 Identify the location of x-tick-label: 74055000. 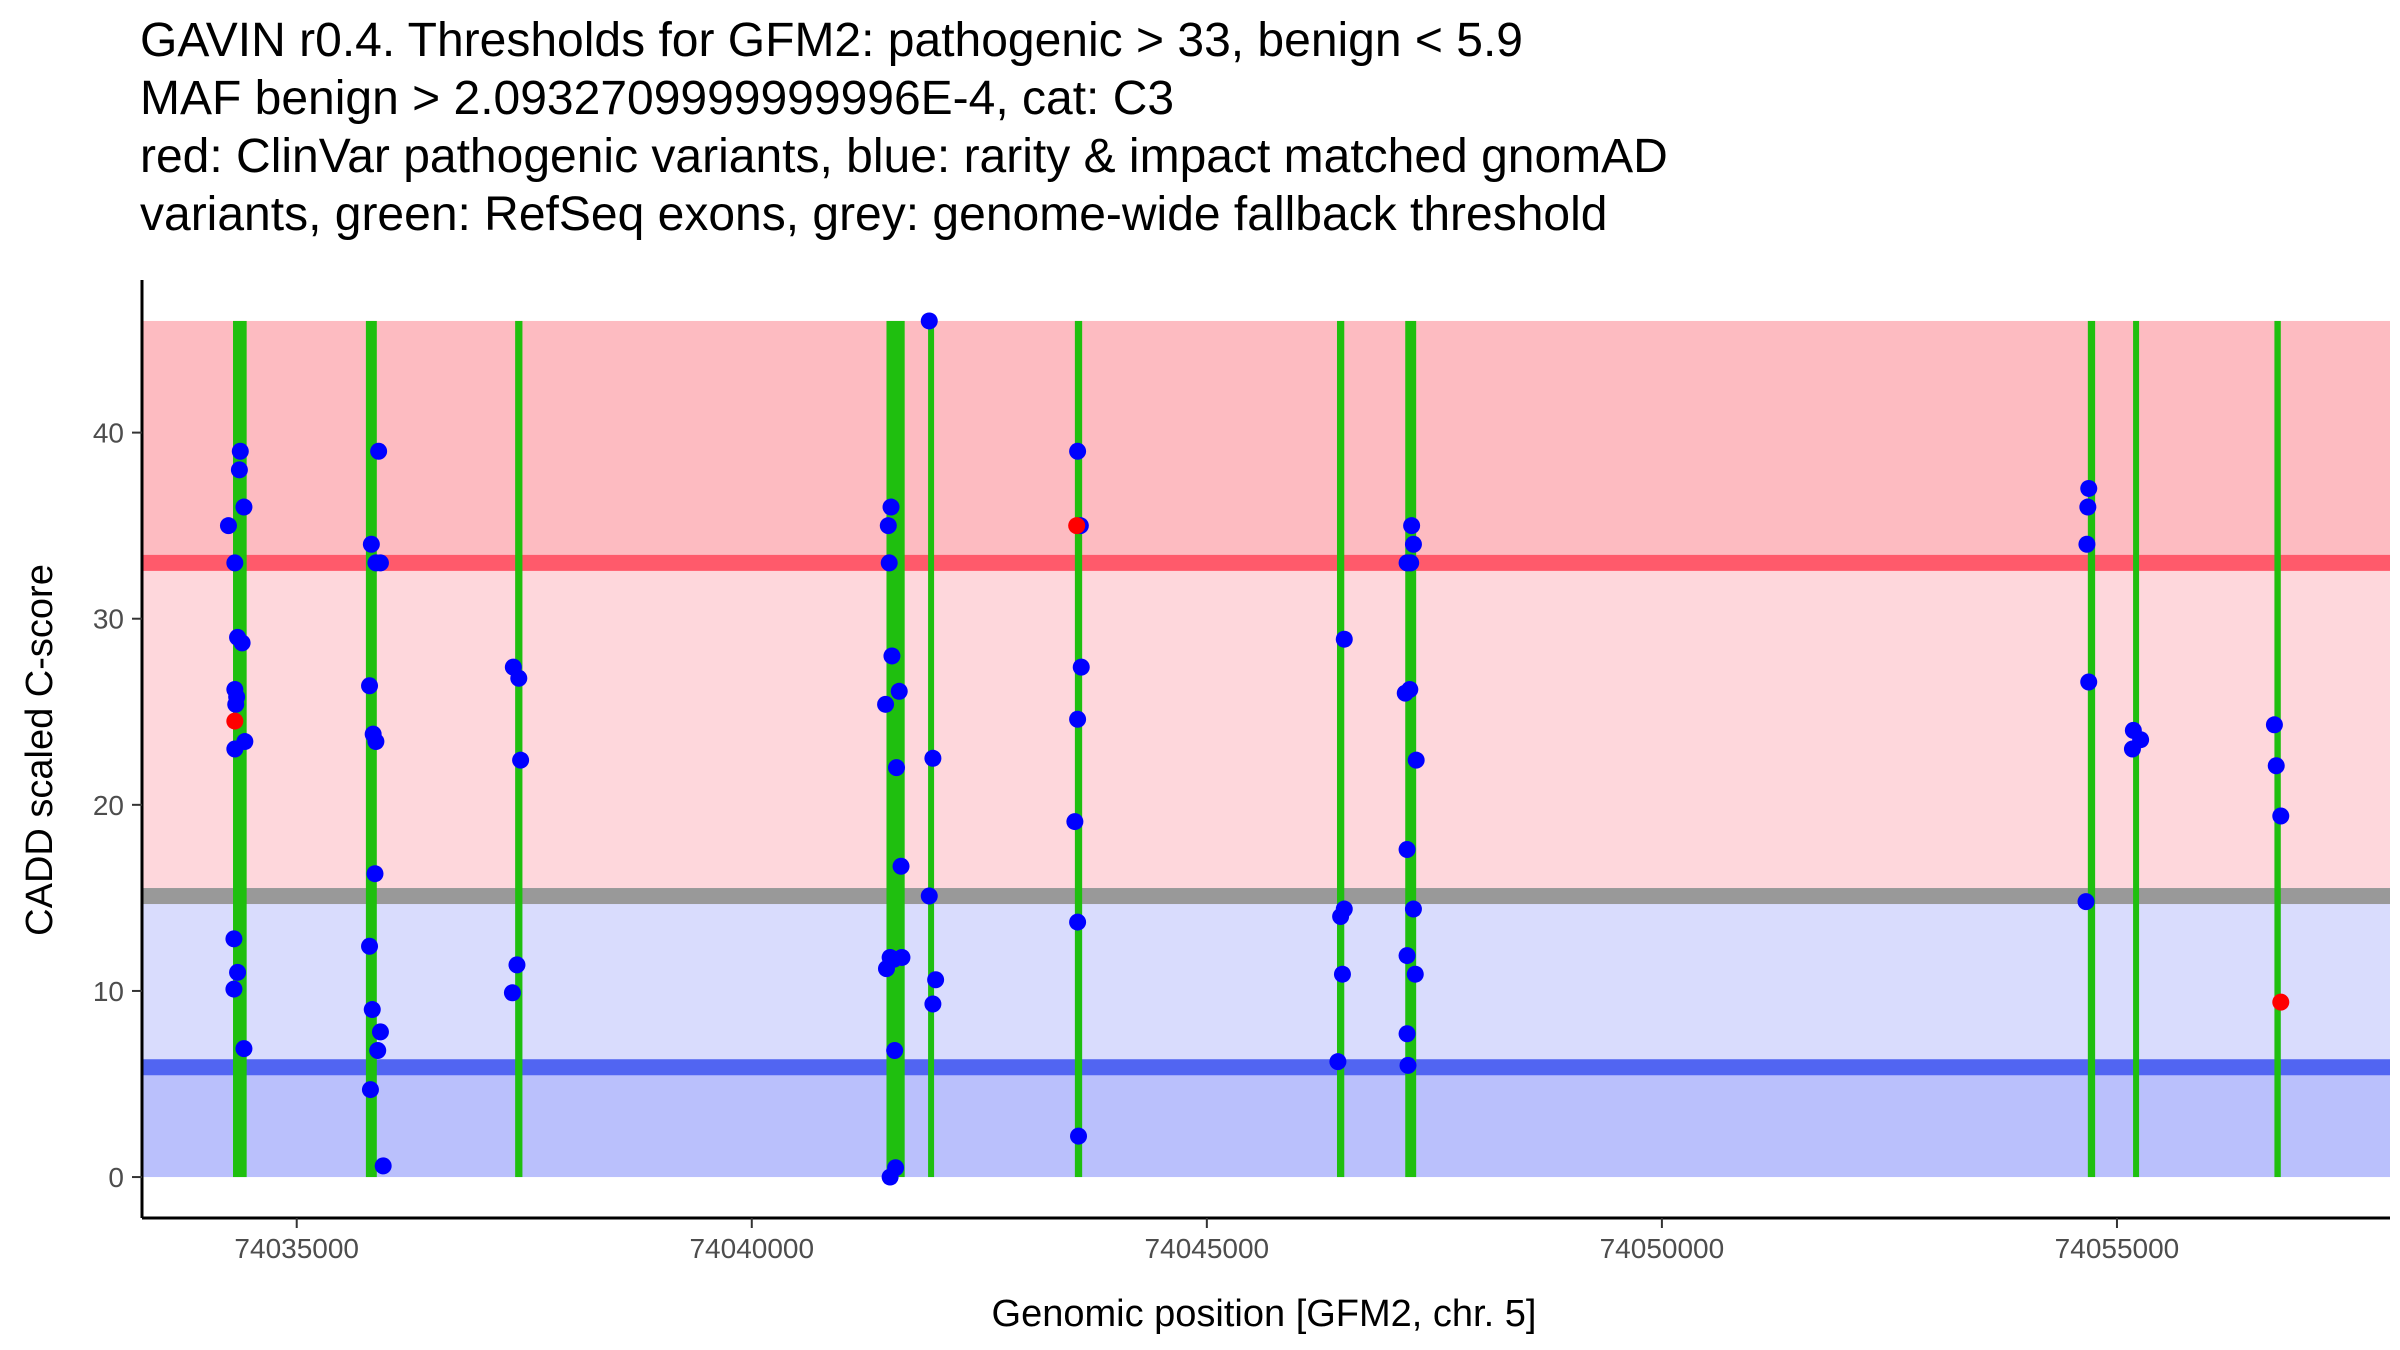
(2117, 1248).